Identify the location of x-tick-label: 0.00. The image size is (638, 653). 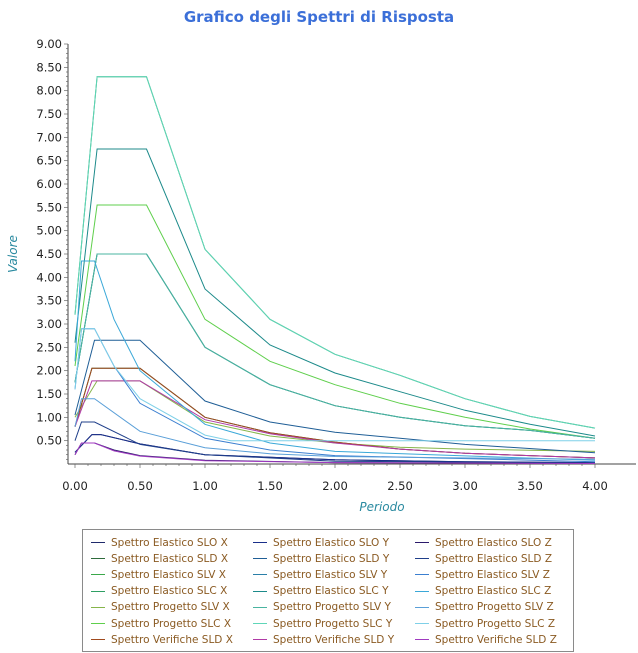
(75, 486).